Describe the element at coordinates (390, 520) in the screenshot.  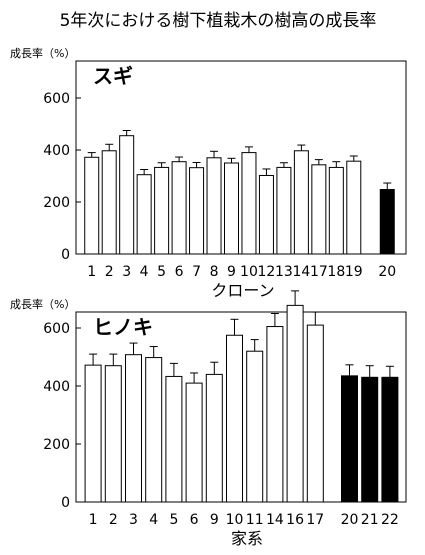
I see `x-tick-label: 22` at that location.